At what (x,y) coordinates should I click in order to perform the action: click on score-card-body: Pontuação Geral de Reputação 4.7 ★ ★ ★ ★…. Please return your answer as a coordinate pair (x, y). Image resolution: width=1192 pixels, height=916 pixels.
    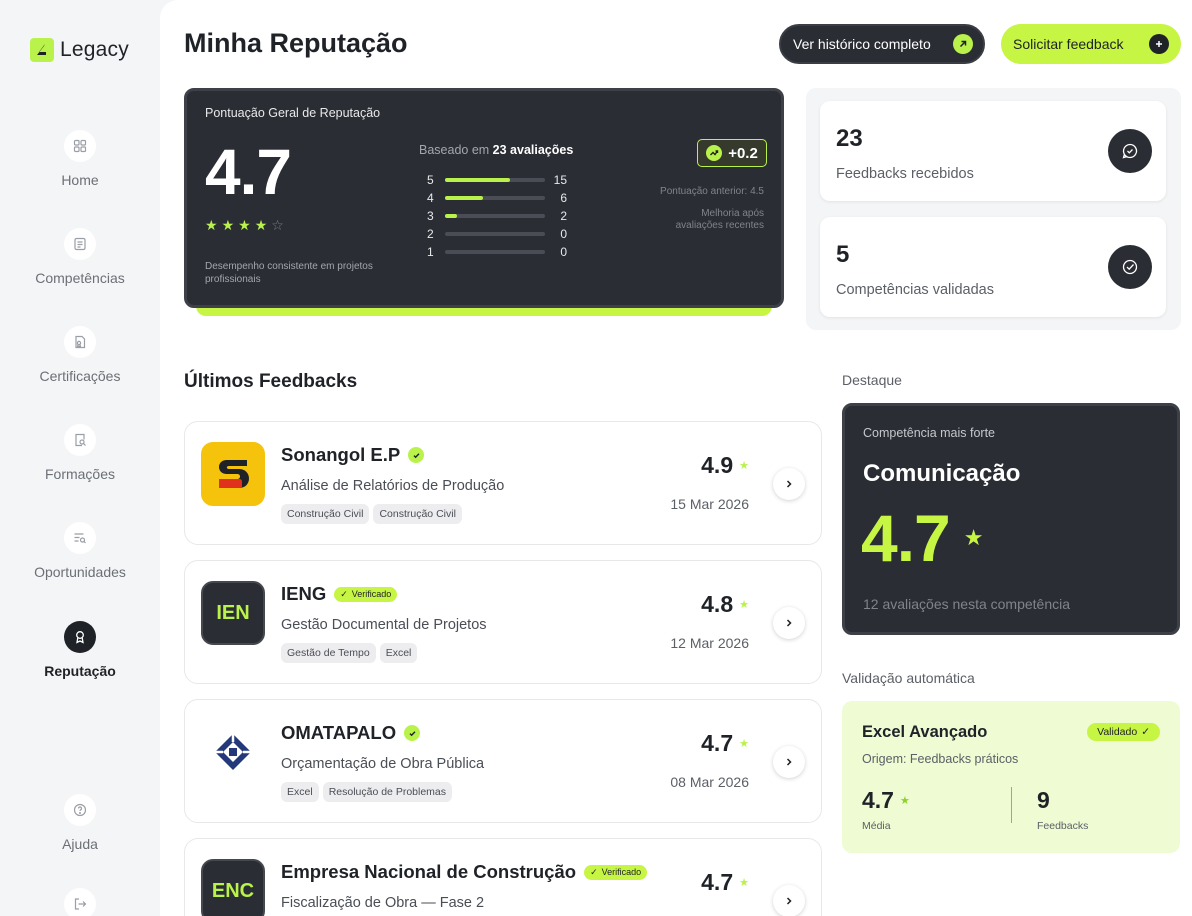
    Looking at the image, I should click on (484, 198).